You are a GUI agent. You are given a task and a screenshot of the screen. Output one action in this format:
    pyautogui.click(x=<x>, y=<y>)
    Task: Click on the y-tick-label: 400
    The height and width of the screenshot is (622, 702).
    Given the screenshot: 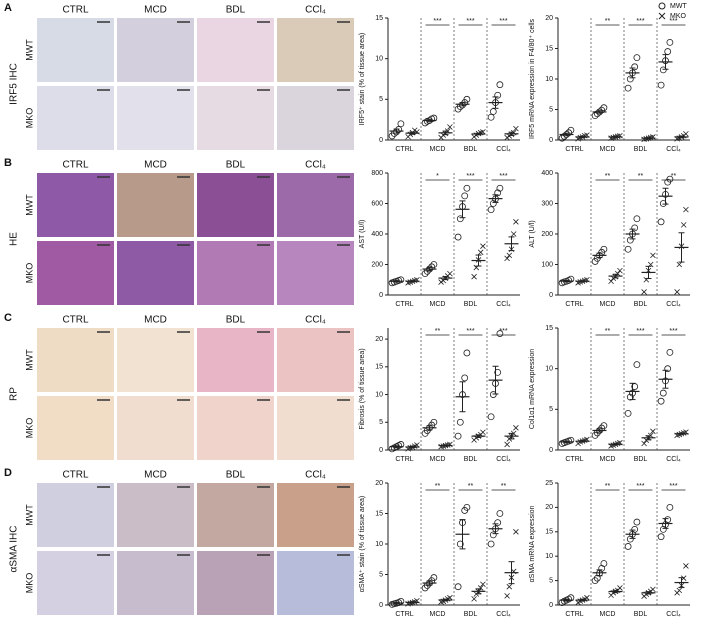 What is the action you would take?
    pyautogui.click(x=377, y=234)
    